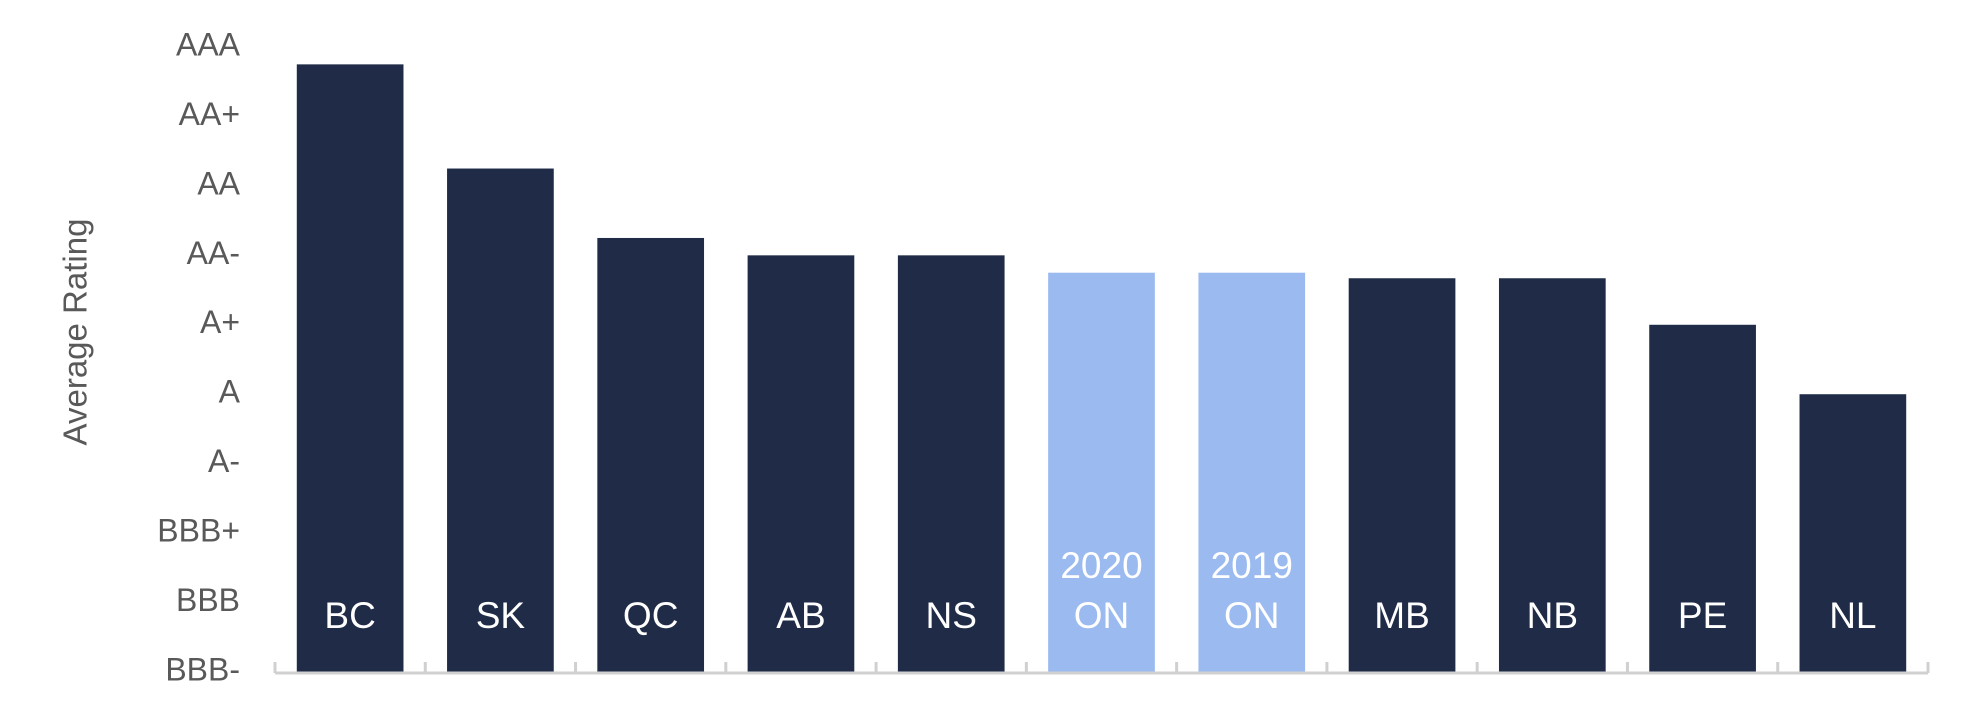  Describe the element at coordinates (218, 183) in the screenshot. I see `y-tick-label: AA` at that location.